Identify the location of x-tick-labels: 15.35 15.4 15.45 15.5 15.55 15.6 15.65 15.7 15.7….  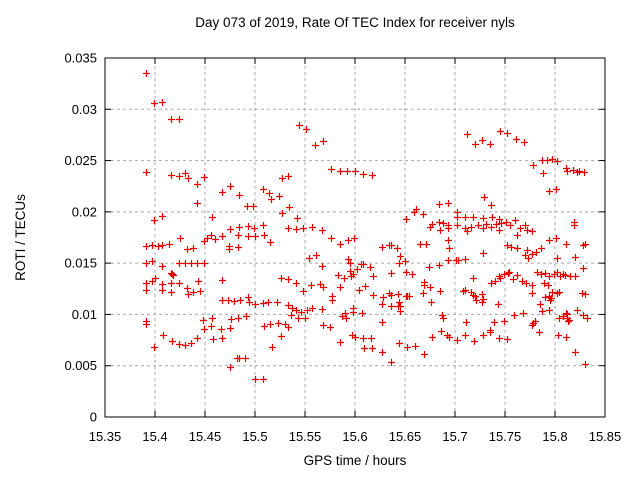
(355, 436).